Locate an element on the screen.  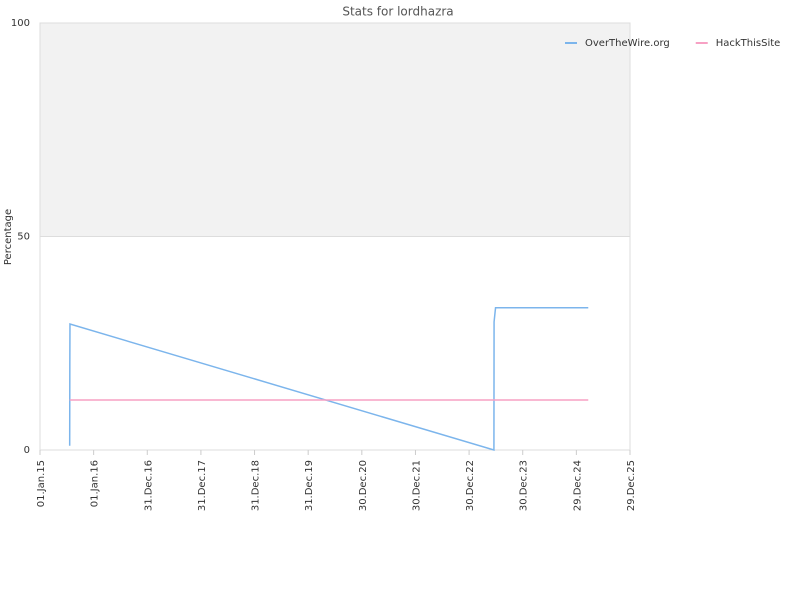
x-tick-label: 30.Dec.21 is located at coordinates (416, 485).